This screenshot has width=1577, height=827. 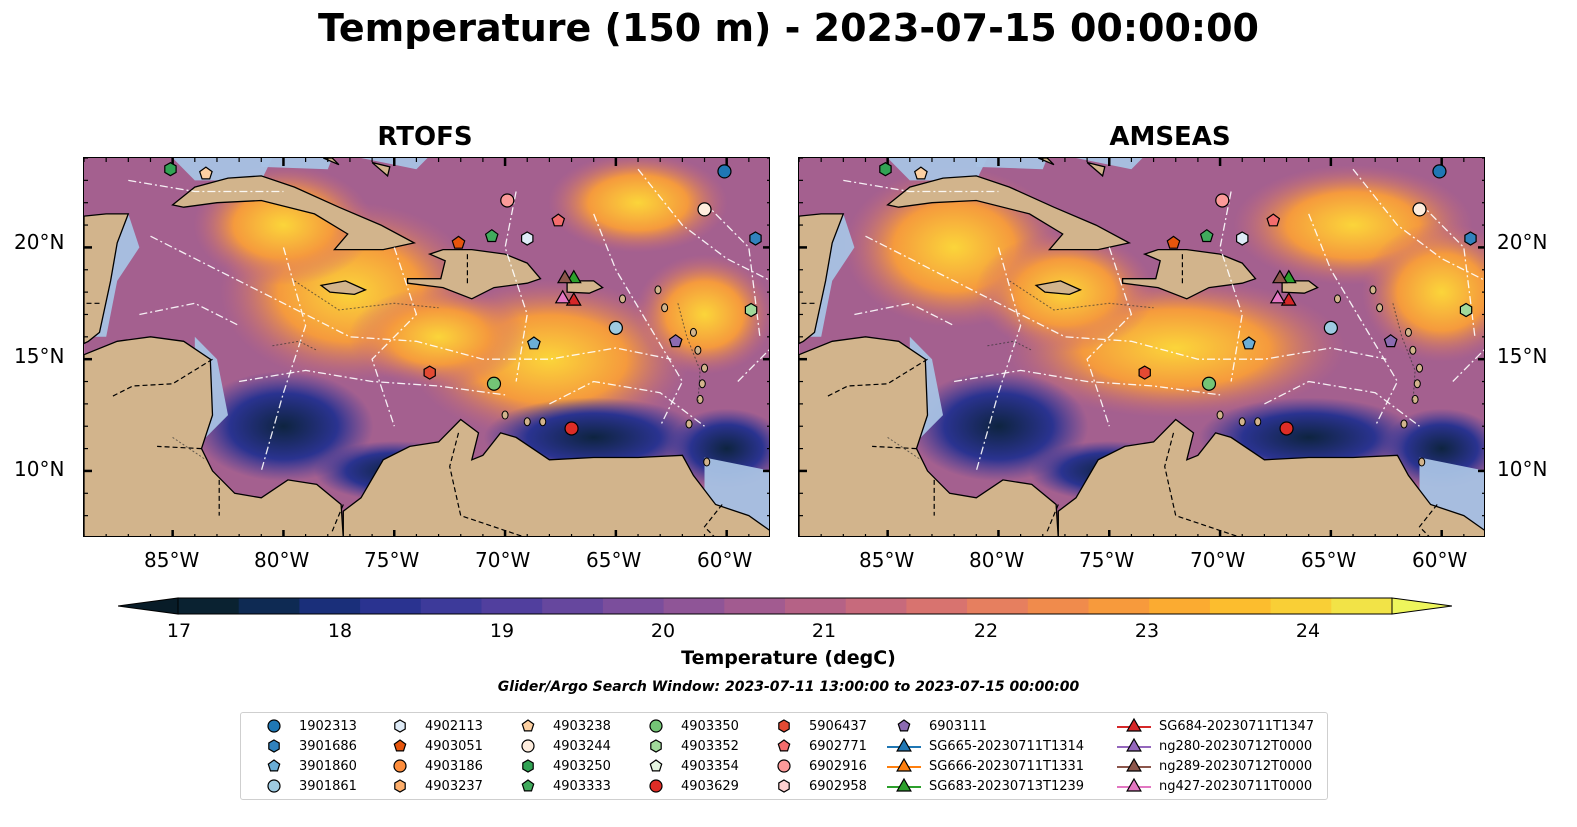 I want to click on colorbar-label: Temperature (degC), so click(x=788, y=658).